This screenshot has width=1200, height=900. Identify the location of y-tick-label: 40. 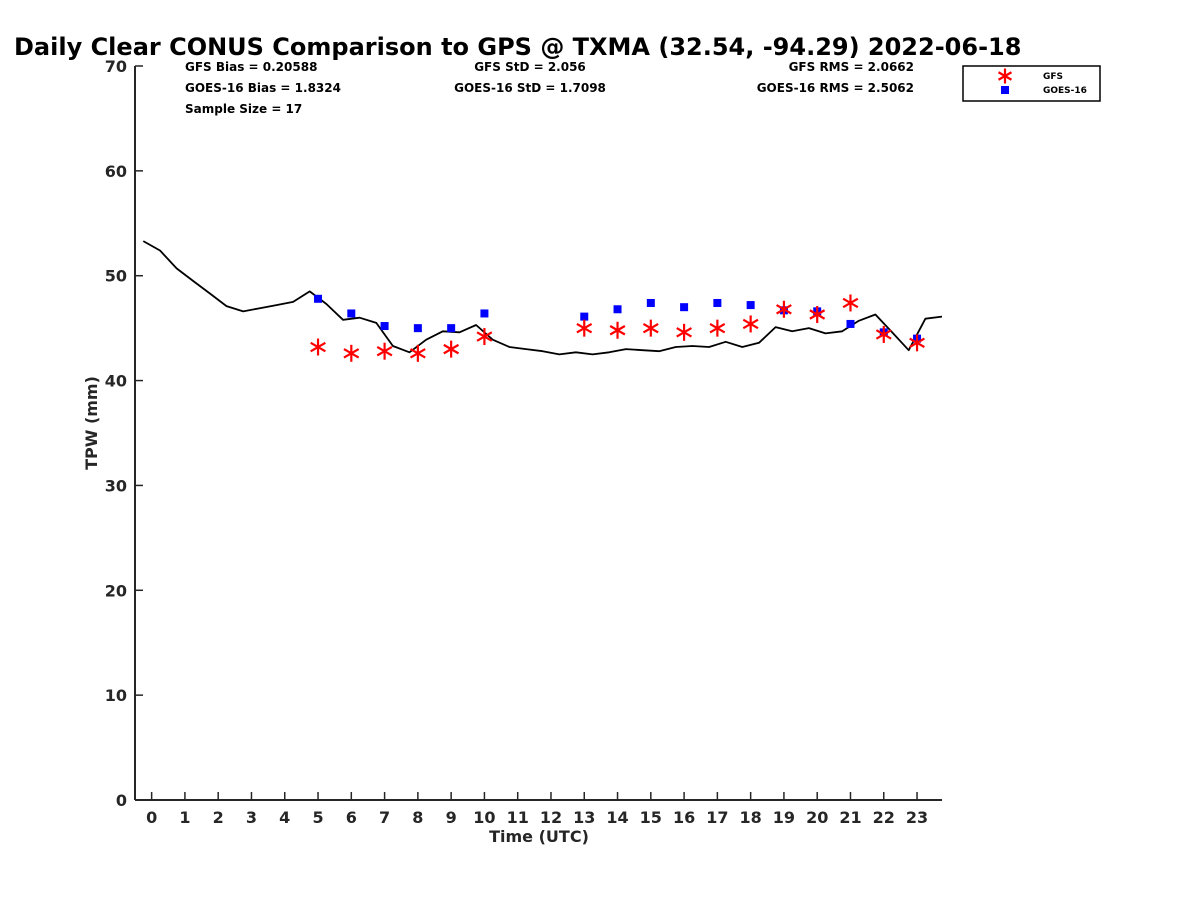
(116, 381).